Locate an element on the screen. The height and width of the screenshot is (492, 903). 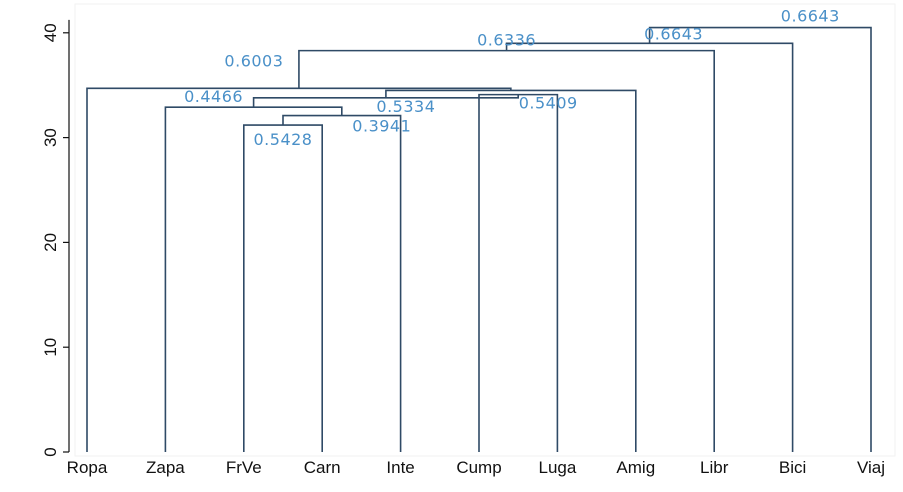
y-tick-label: 30 is located at coordinates (50, 137).